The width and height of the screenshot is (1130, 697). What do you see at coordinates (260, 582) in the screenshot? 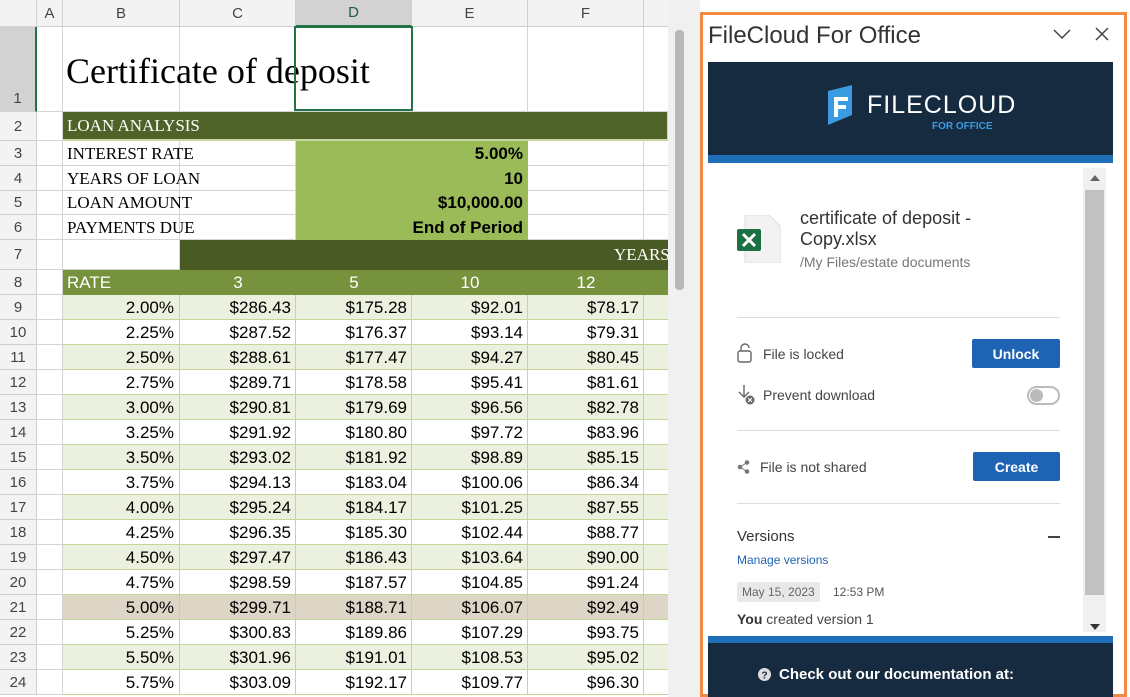
I see `table-cell: $298.59` at bounding box center [260, 582].